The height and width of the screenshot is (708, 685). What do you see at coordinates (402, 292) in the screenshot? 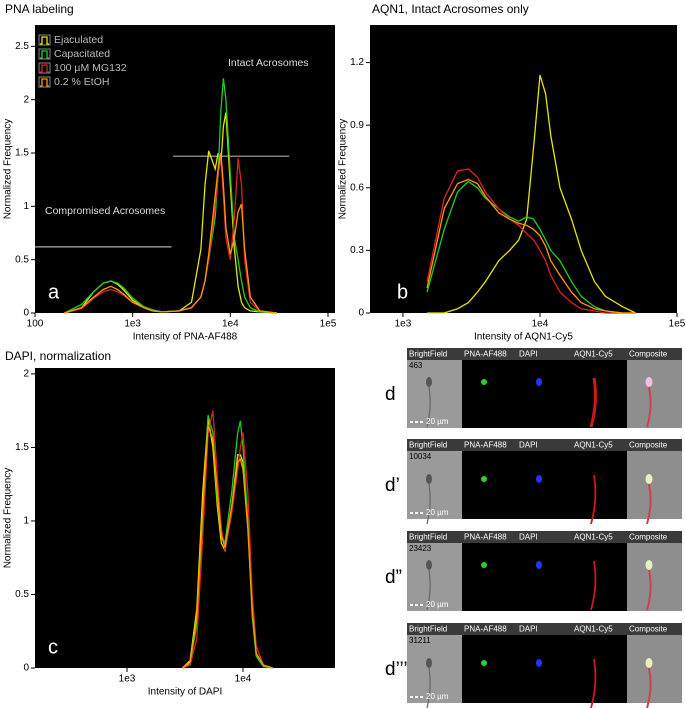
I see `panel-letter: b` at bounding box center [402, 292].